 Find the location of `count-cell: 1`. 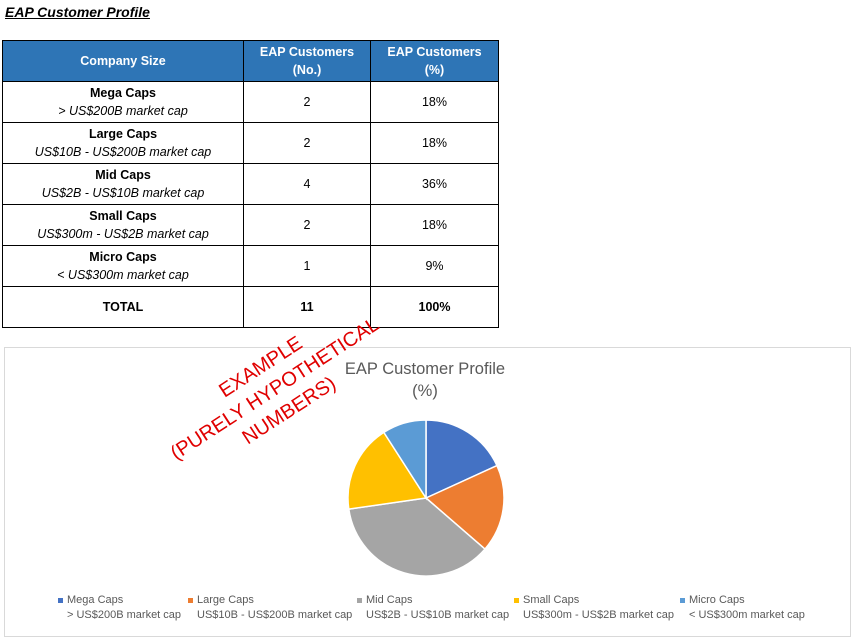

count-cell: 1 is located at coordinates (307, 266).